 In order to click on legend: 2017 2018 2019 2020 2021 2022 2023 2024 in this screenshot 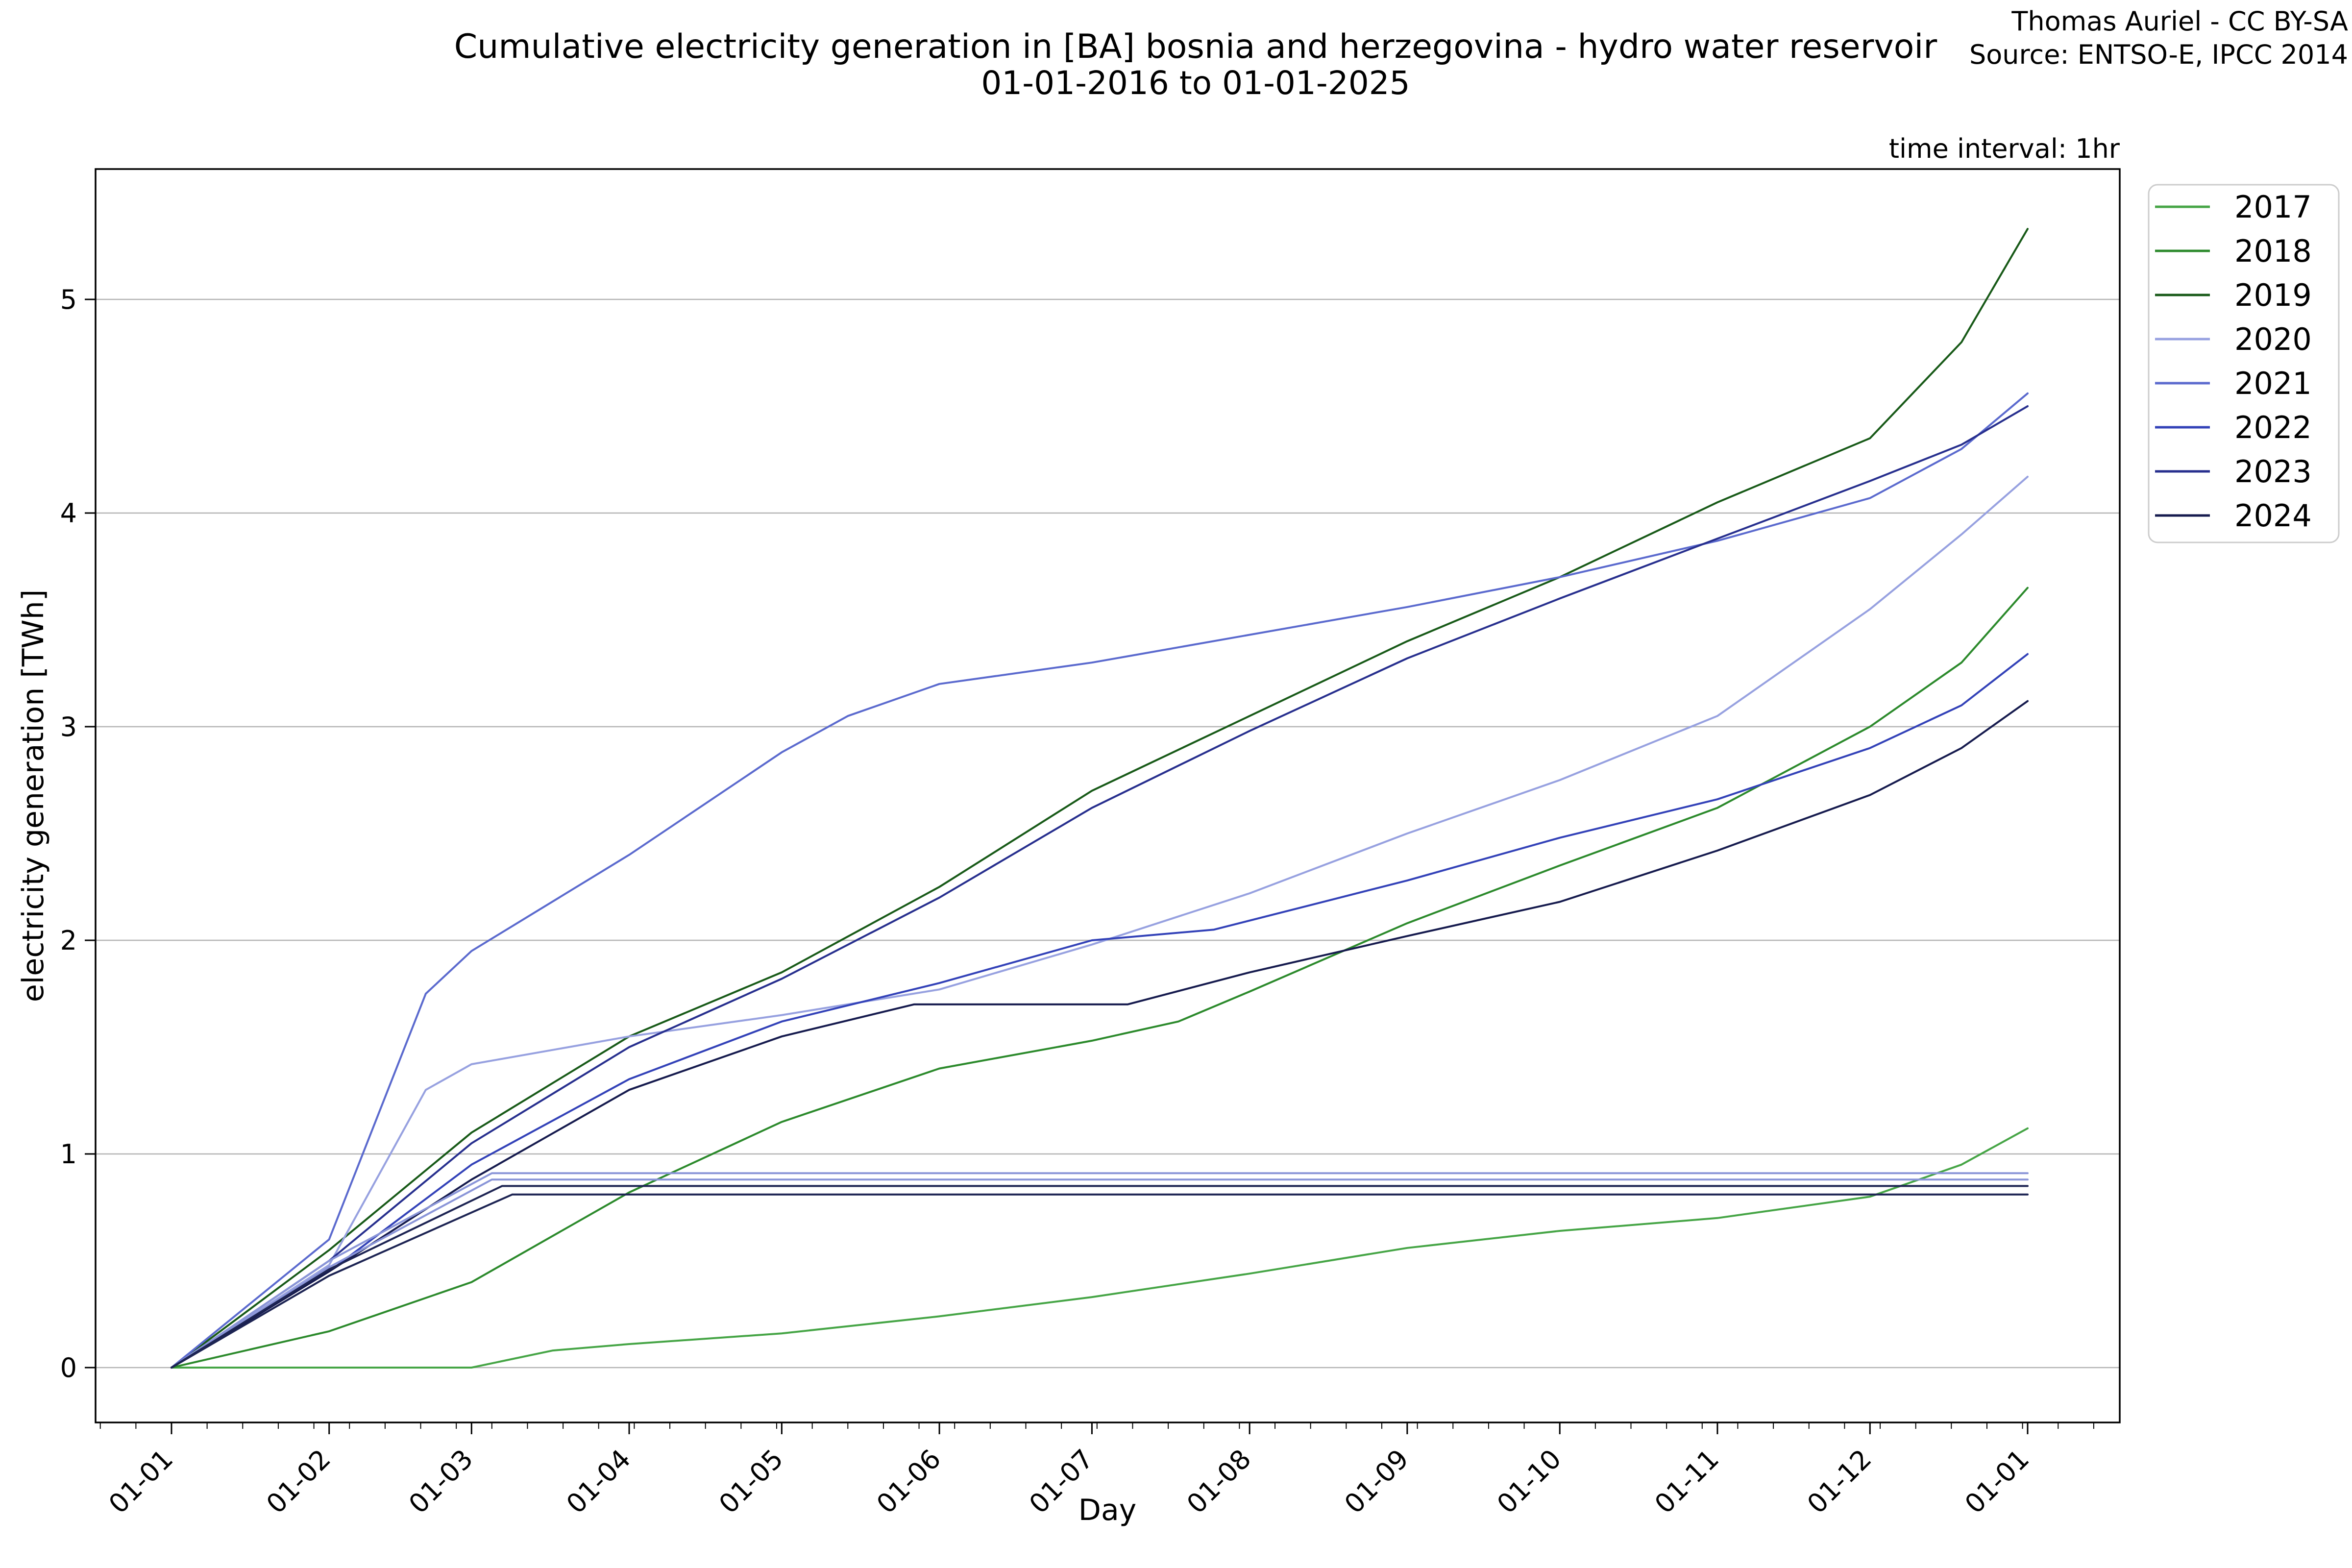, I will do `click(2244, 363)`.